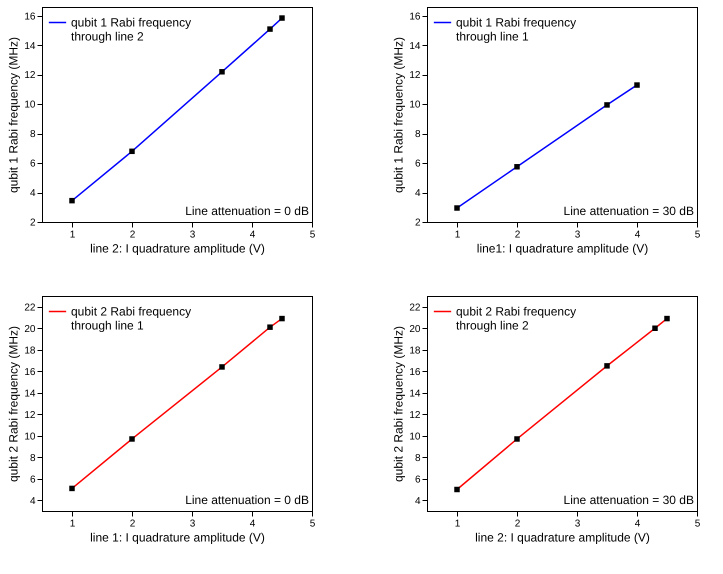  What do you see at coordinates (516, 318) in the screenshot?
I see `legend-label: qubit 2 Rabi frequency through line 2` at bounding box center [516, 318].